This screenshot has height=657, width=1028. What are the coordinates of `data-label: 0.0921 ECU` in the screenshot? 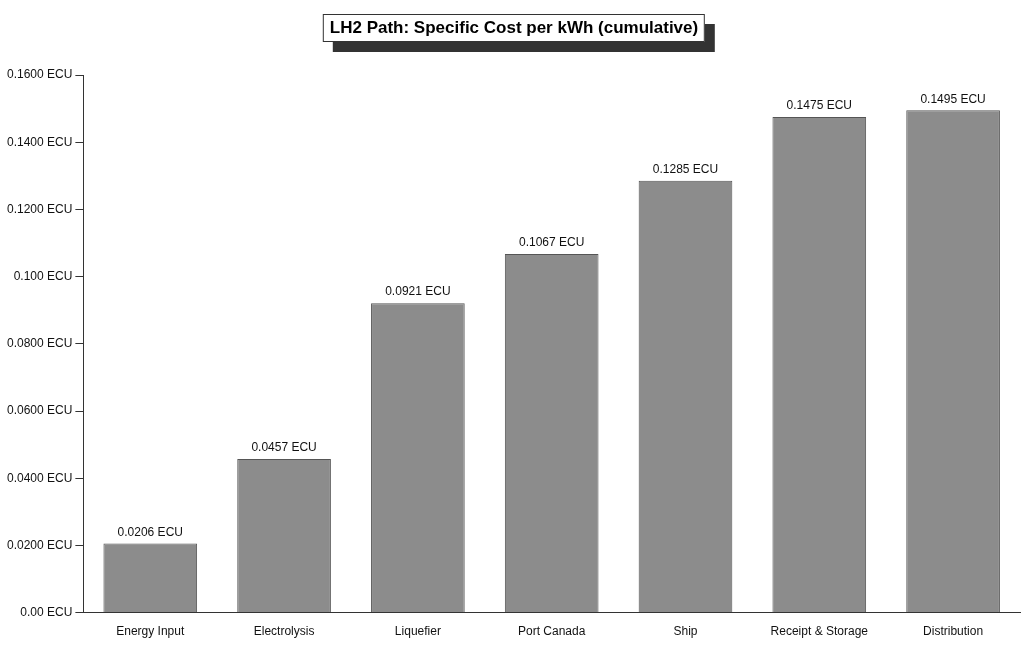 It's located at (418, 291).